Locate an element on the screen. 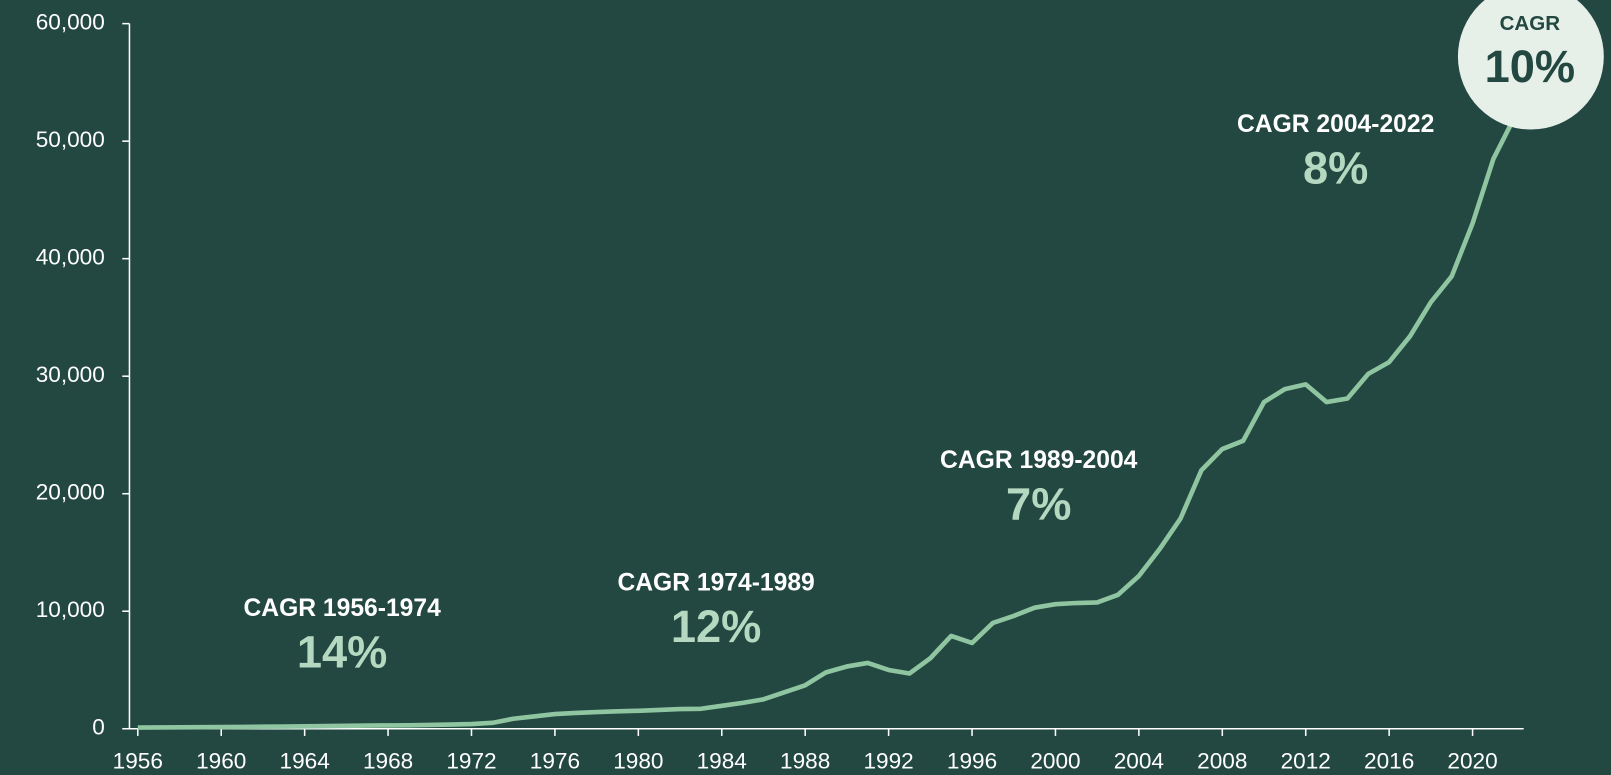  annotation-label: CAGR 1989-2004 is located at coordinates (1039, 460).